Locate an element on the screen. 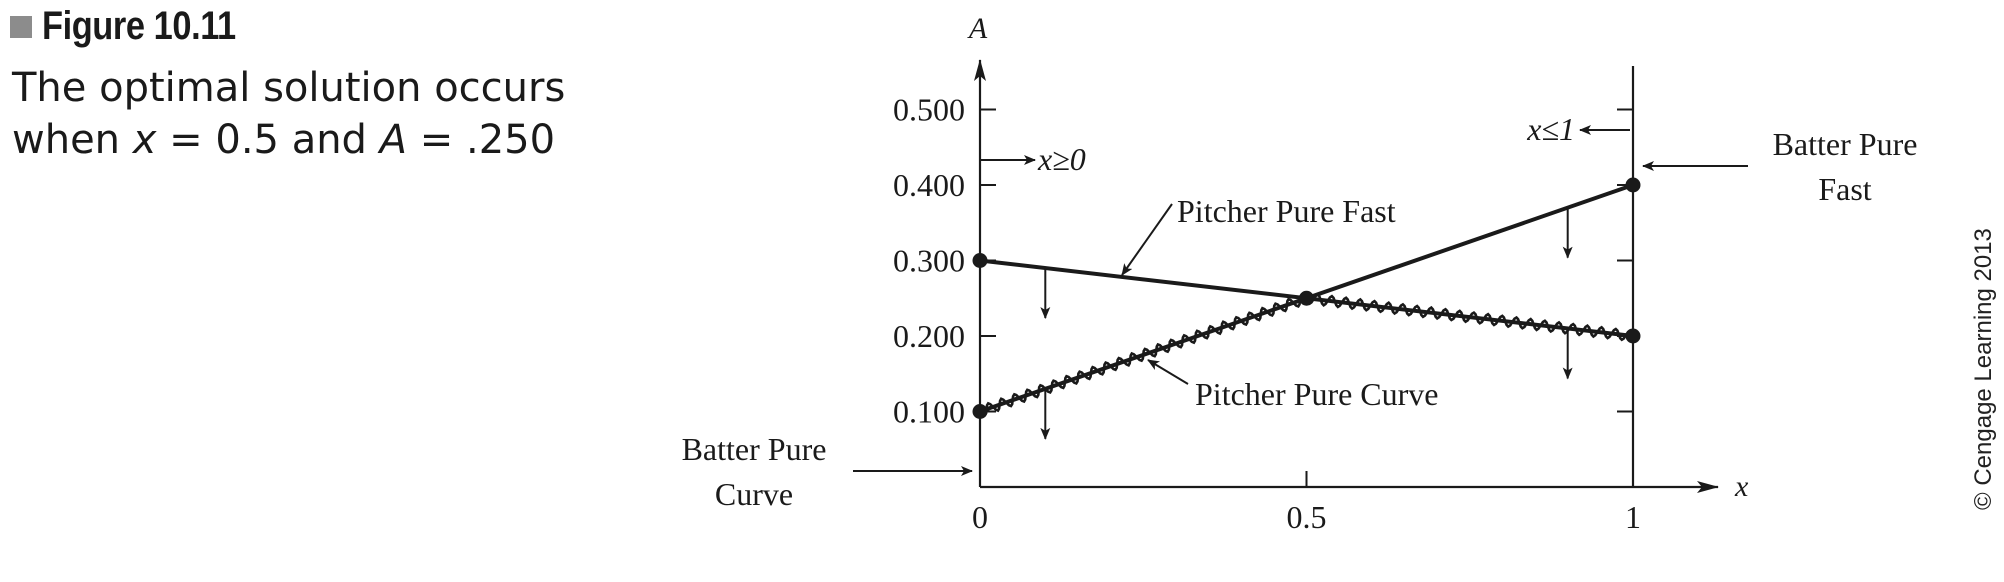 The image size is (2004, 582). pitcher-fast-label: Pitcher Pure Fast is located at coordinates (1286, 211).